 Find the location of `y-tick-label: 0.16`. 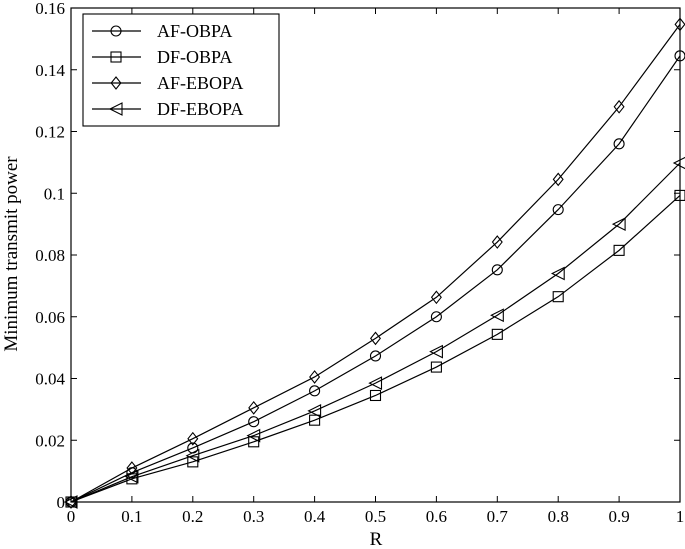

y-tick-label: 0.16 is located at coordinates (50, 9).